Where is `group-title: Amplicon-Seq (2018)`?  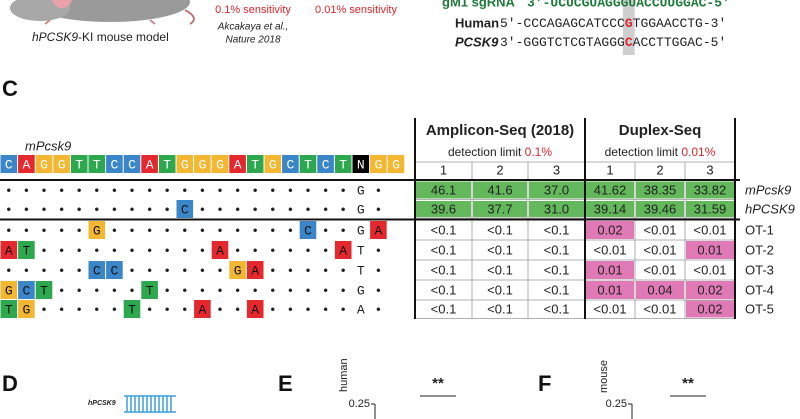 group-title: Amplicon-Seq (2018) is located at coordinates (500, 130).